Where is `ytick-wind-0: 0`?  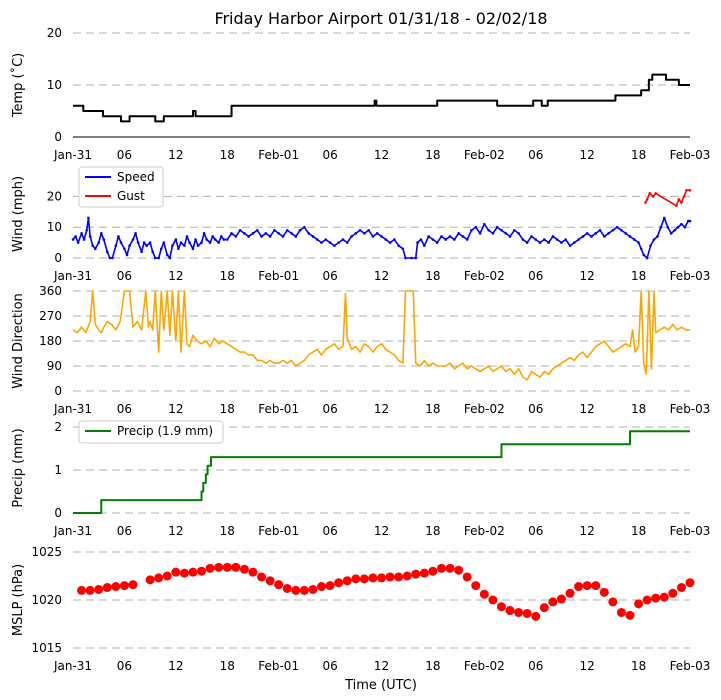 ytick-wind-0: 0 is located at coordinates (58, 258).